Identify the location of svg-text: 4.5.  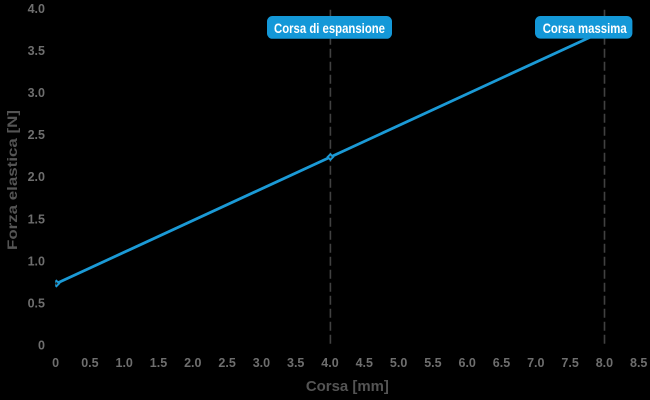
(364, 363).